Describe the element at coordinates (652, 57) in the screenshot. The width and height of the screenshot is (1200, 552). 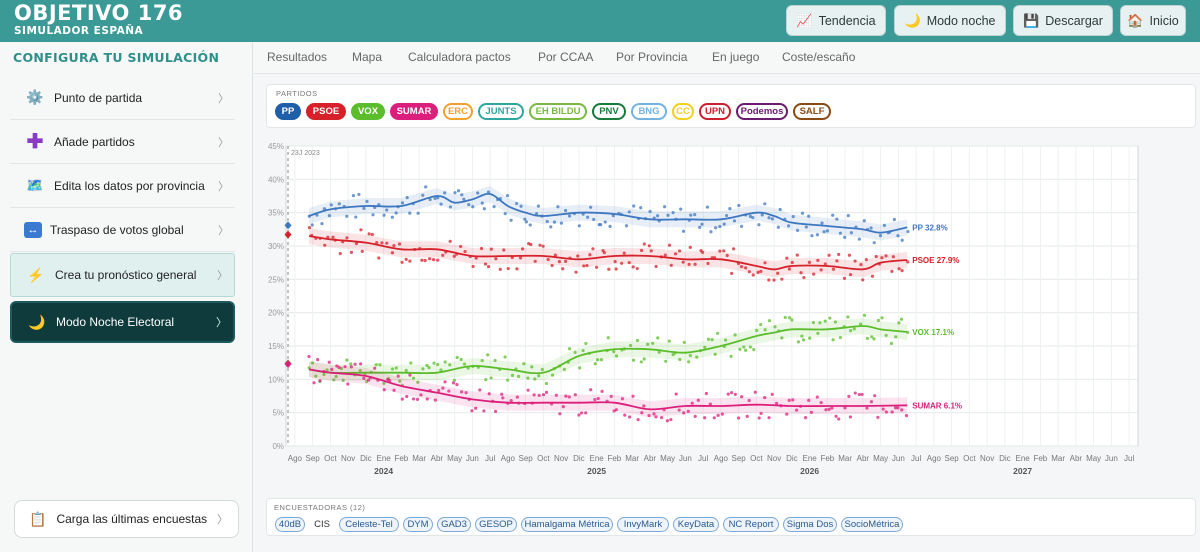
I see `tab-por-provincia: Por Provincia` at that location.